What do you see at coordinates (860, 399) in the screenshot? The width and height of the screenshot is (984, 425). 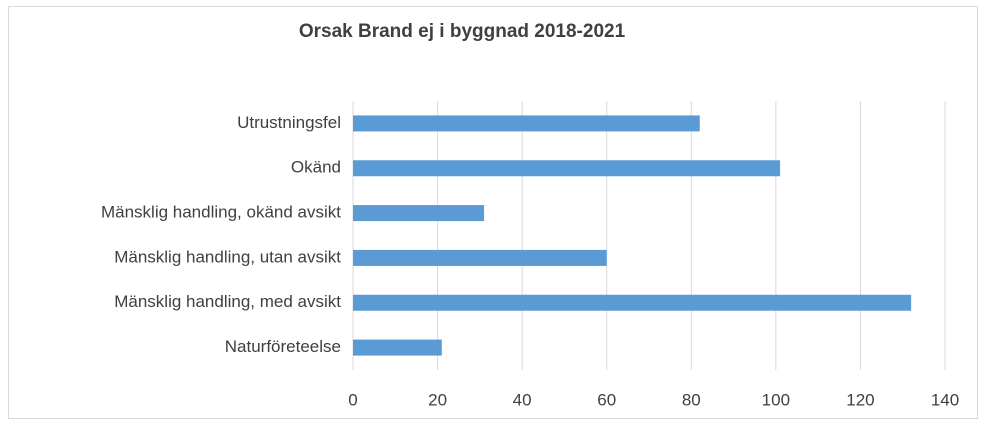 I see `x-tick-label: 120` at bounding box center [860, 399].